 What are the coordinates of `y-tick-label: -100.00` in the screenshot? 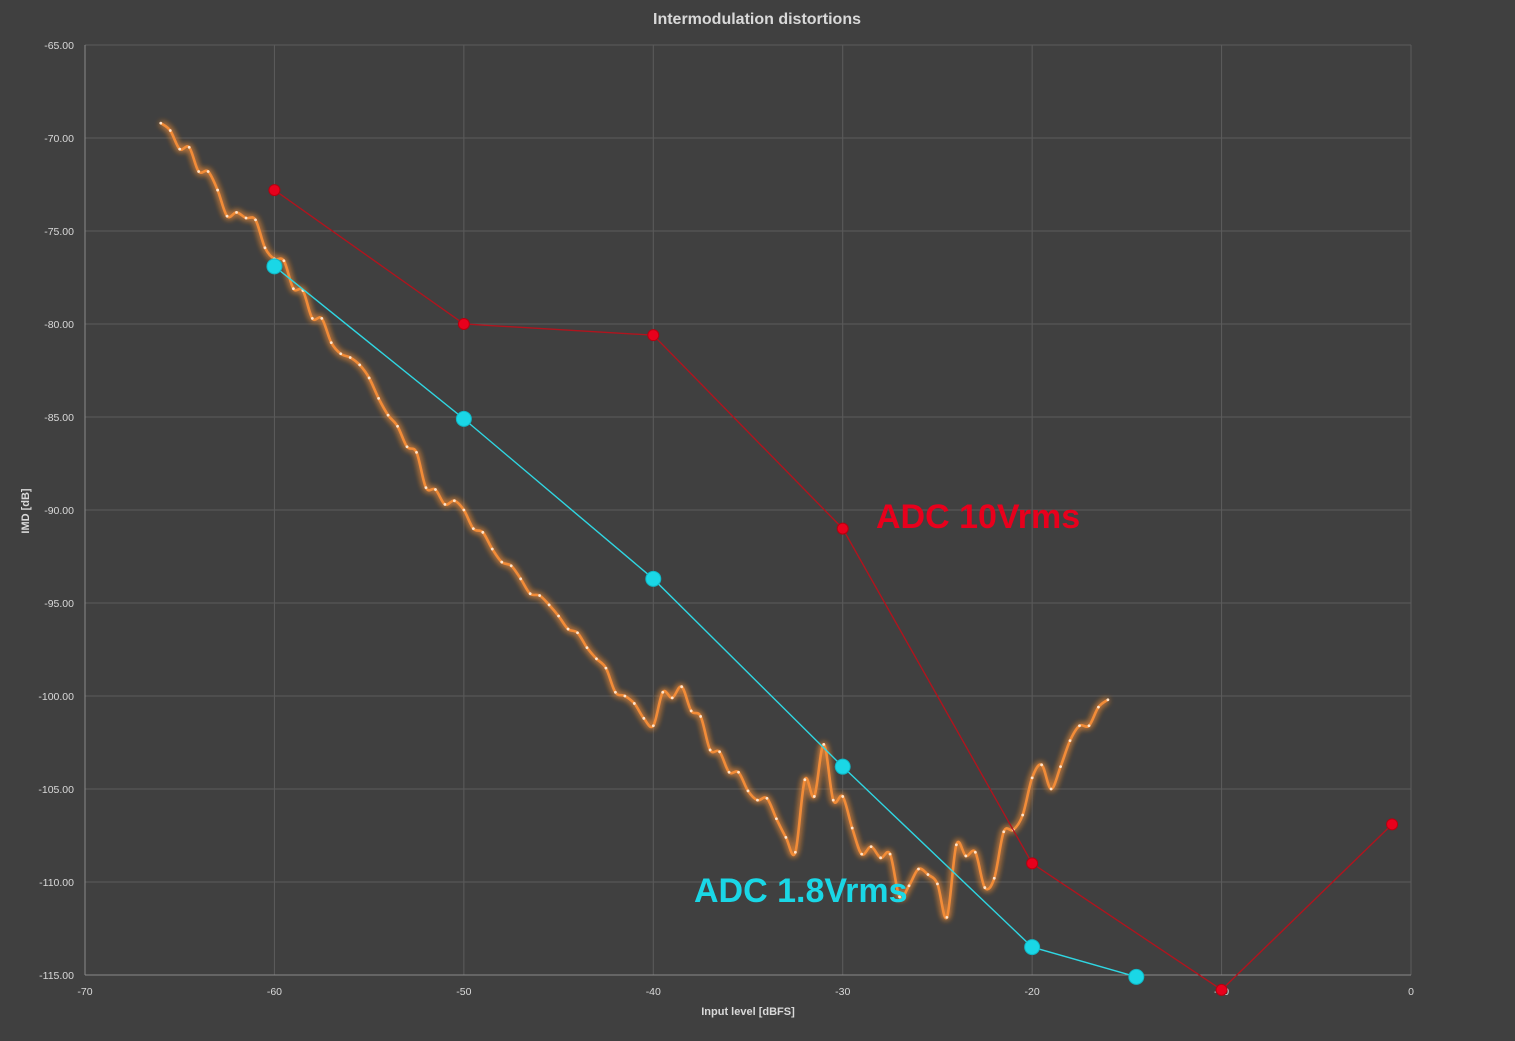 It's located at (56, 697).